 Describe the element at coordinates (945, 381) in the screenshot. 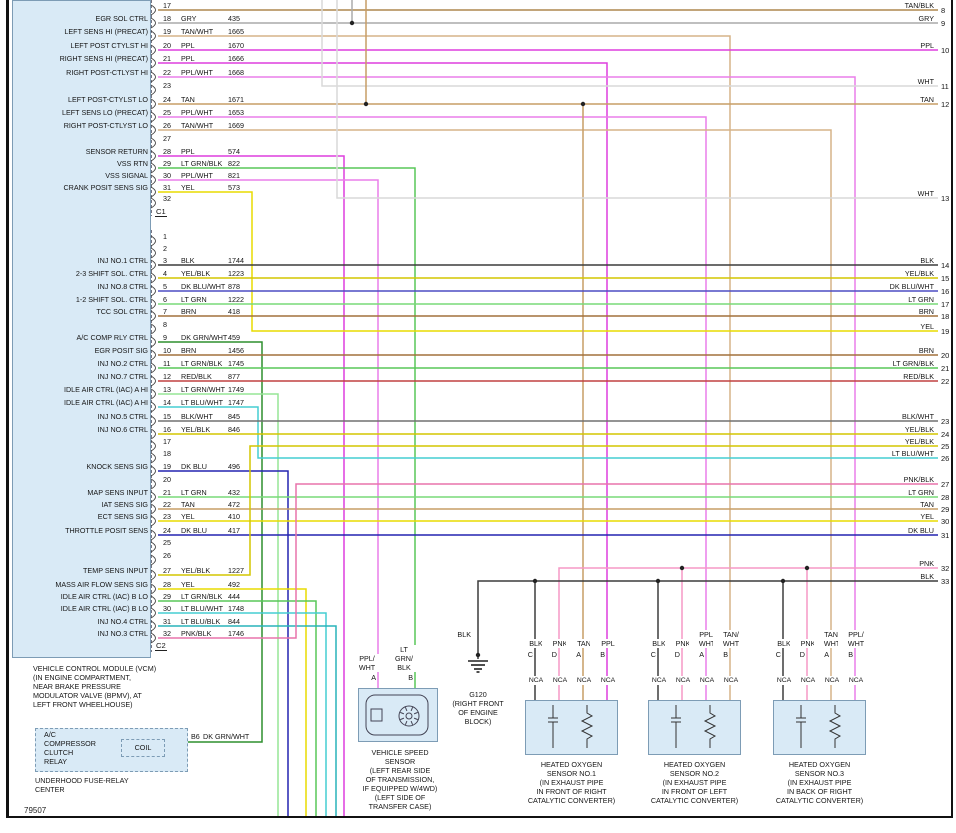

I see `edge-pin-number: 22` at that location.